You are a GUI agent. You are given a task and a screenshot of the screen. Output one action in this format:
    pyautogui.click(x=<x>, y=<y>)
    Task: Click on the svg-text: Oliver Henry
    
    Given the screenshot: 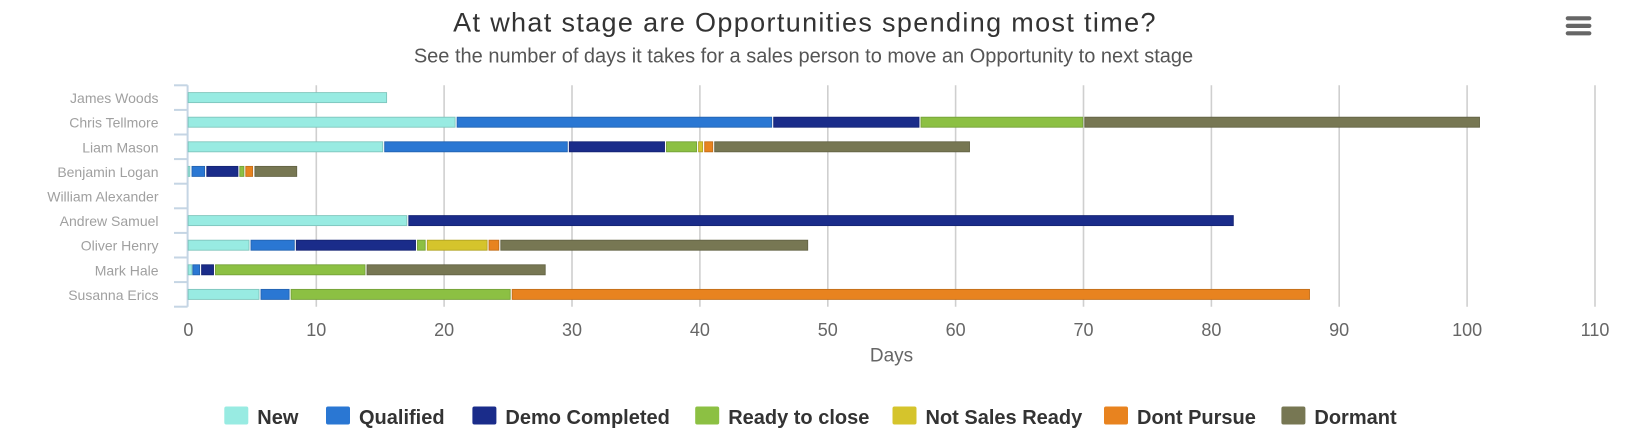 What is the action you would take?
    pyautogui.click(x=120, y=246)
    